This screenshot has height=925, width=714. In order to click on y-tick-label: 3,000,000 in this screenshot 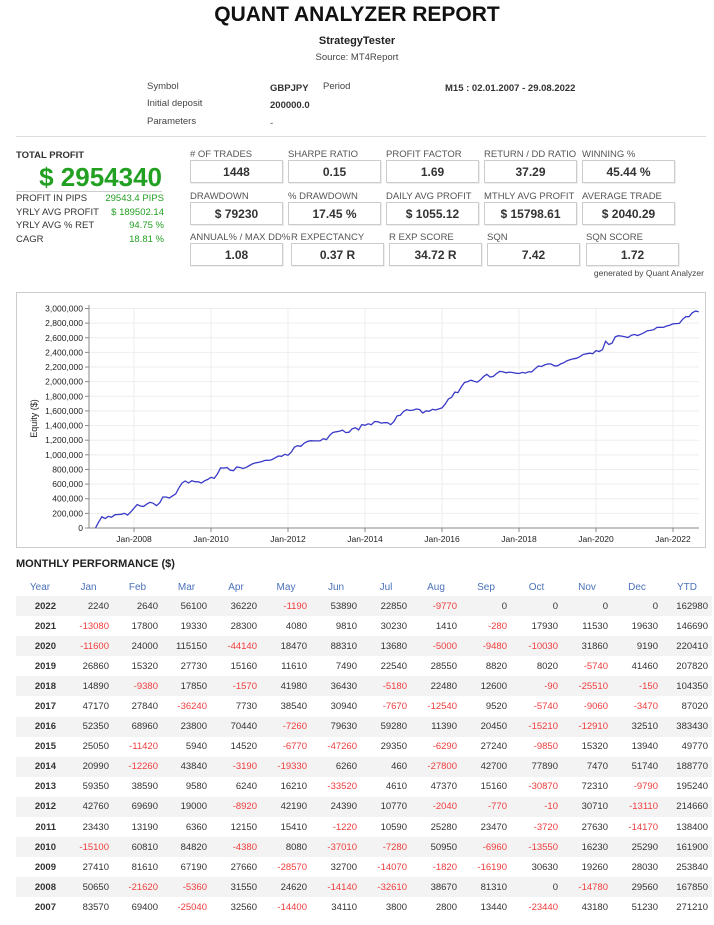, I will do `click(64, 309)`.